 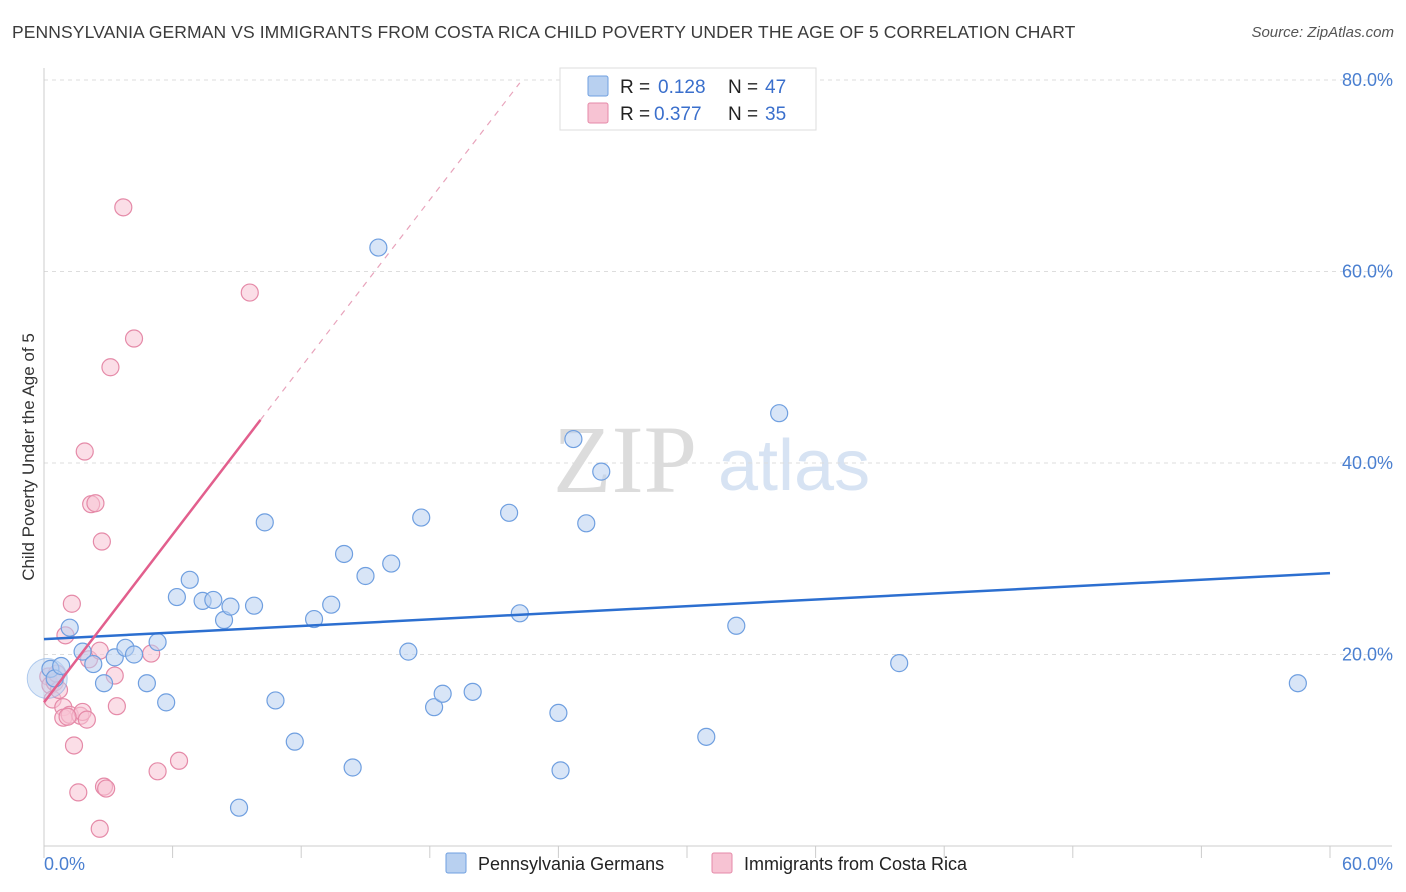 I want to click on y-axis-title: Child Poverty Under the Age of 5, so click(x=28, y=457).